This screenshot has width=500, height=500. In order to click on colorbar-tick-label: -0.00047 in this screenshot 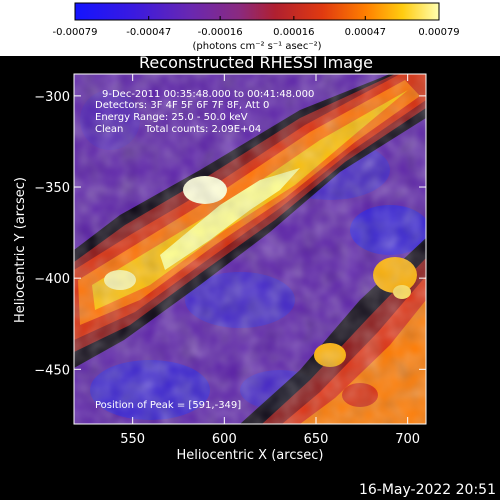, I will do `click(148, 32)`.